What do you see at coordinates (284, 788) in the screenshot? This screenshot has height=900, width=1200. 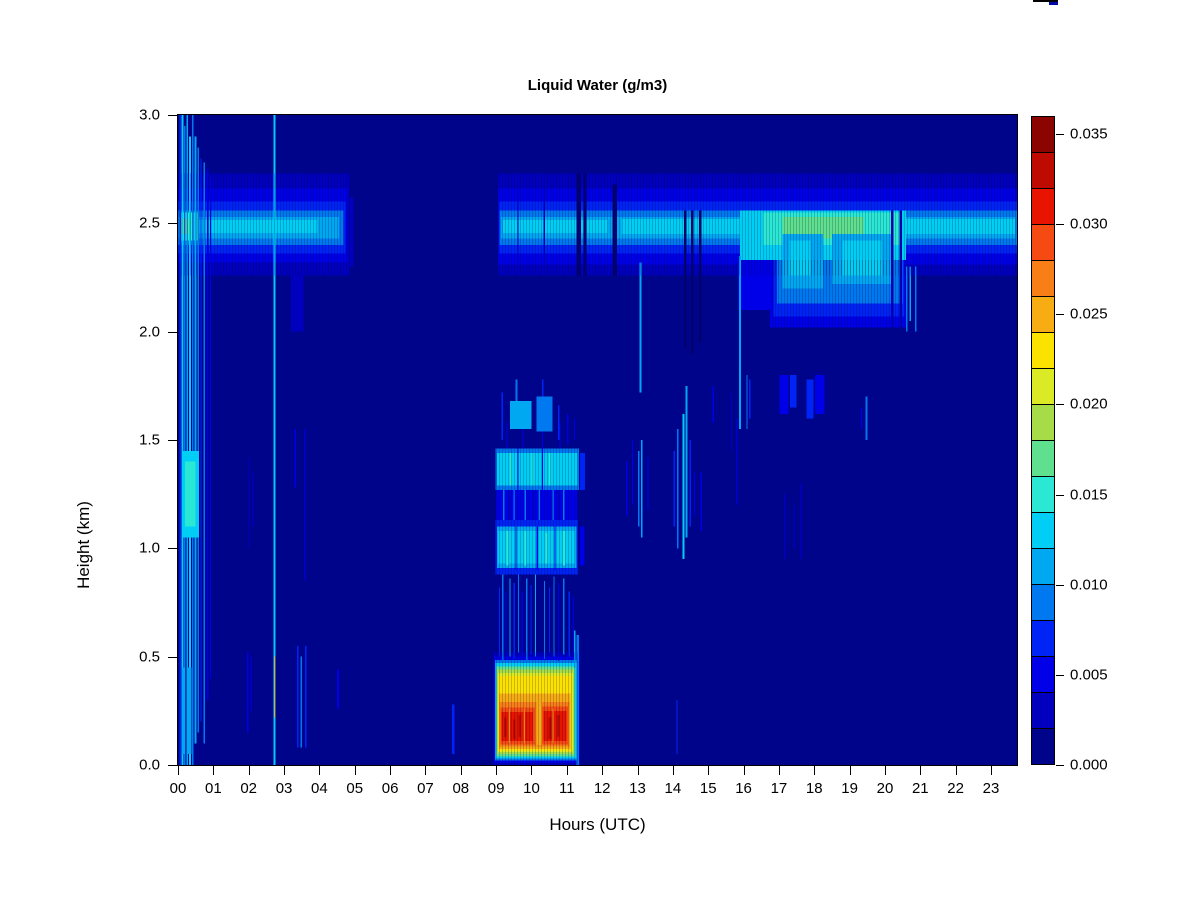 I see `x-tick-label: 03` at bounding box center [284, 788].